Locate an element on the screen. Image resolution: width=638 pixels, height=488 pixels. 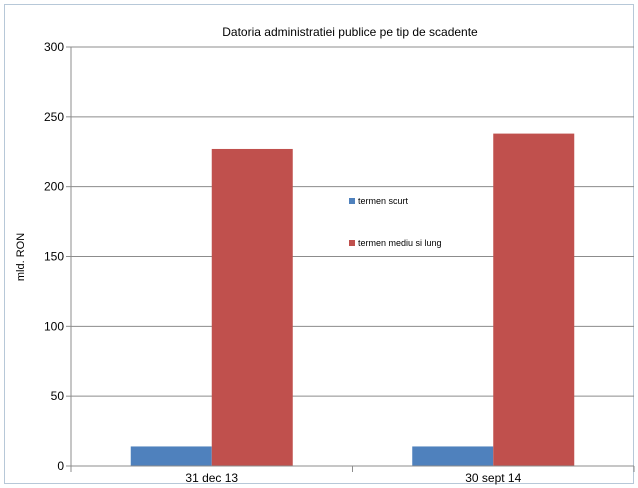
x-tick-label: 31 dec 13 is located at coordinates (211, 478).